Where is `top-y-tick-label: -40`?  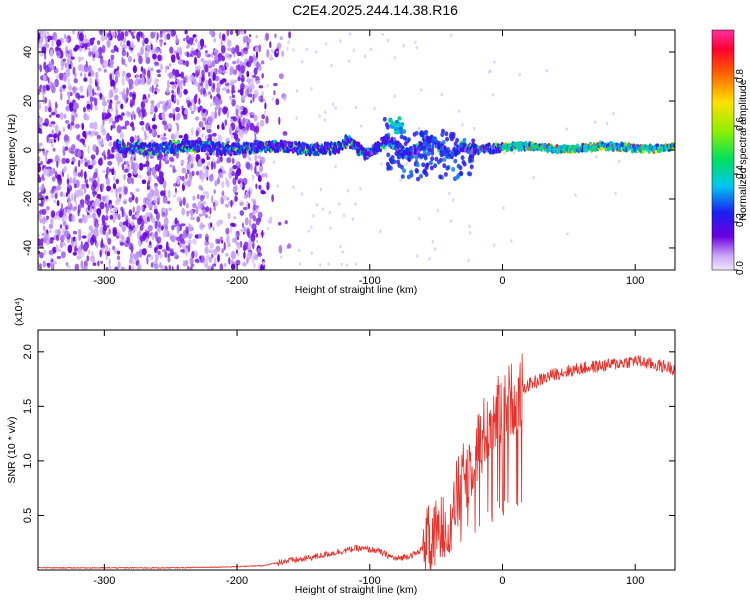
top-y-tick-label: -40 is located at coordinates (28, 248).